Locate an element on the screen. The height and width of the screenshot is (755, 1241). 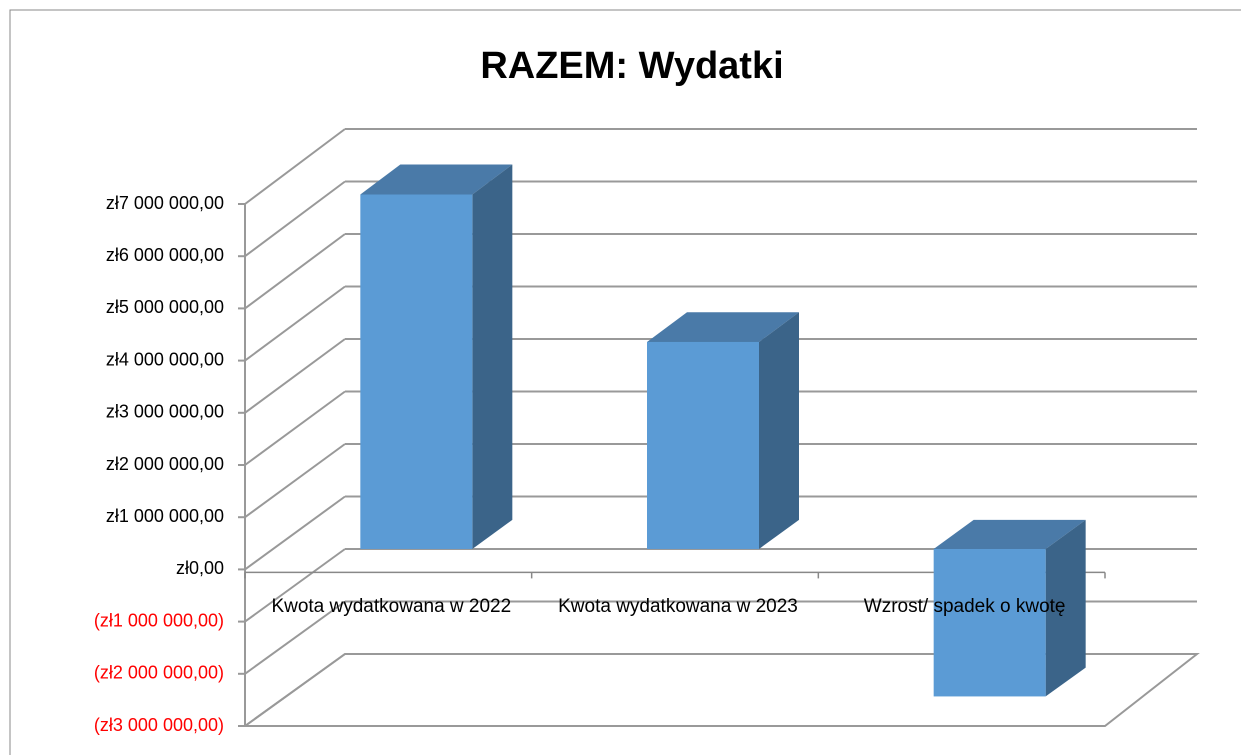
y-tick-label: zł7 000 000,00 is located at coordinates (165, 203).